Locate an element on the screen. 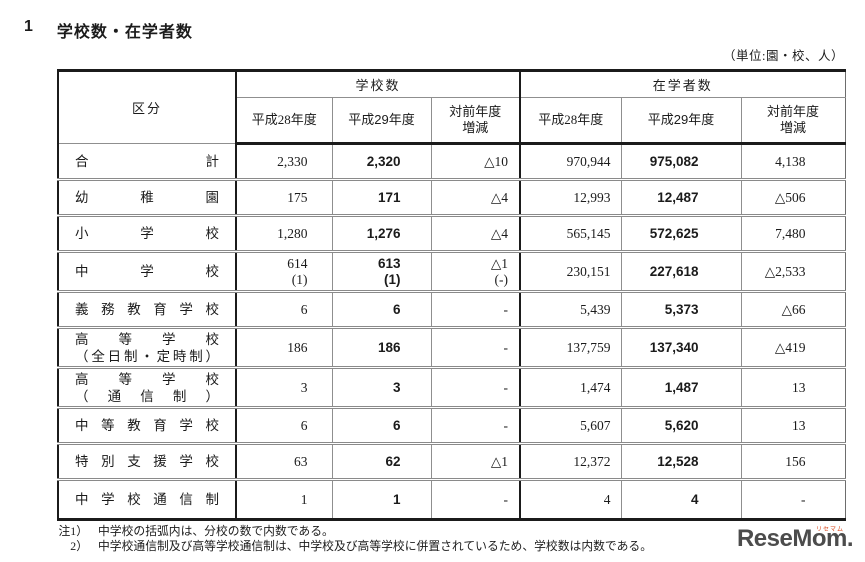  students-h28-cell: 4 is located at coordinates (571, 499).